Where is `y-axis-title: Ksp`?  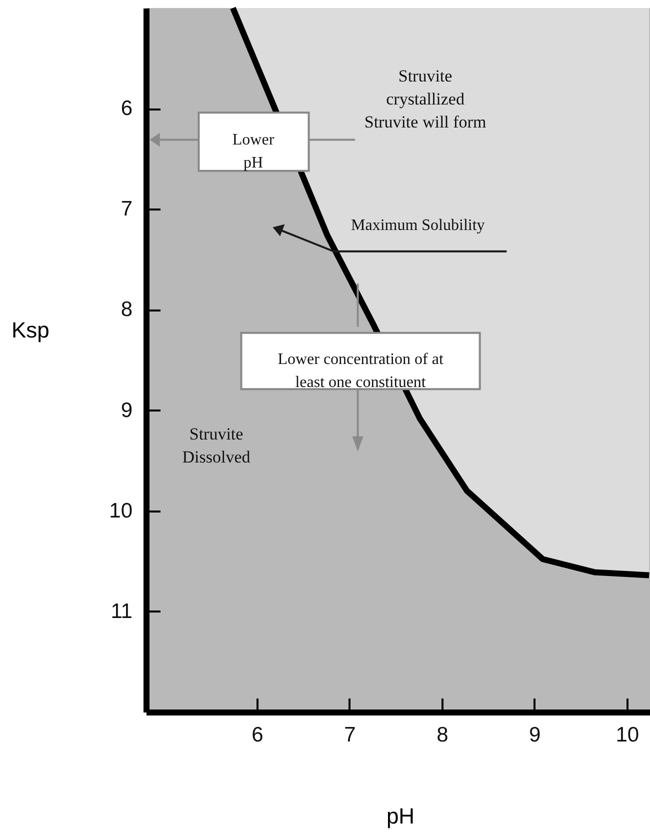 y-axis-title: Ksp is located at coordinates (31, 330).